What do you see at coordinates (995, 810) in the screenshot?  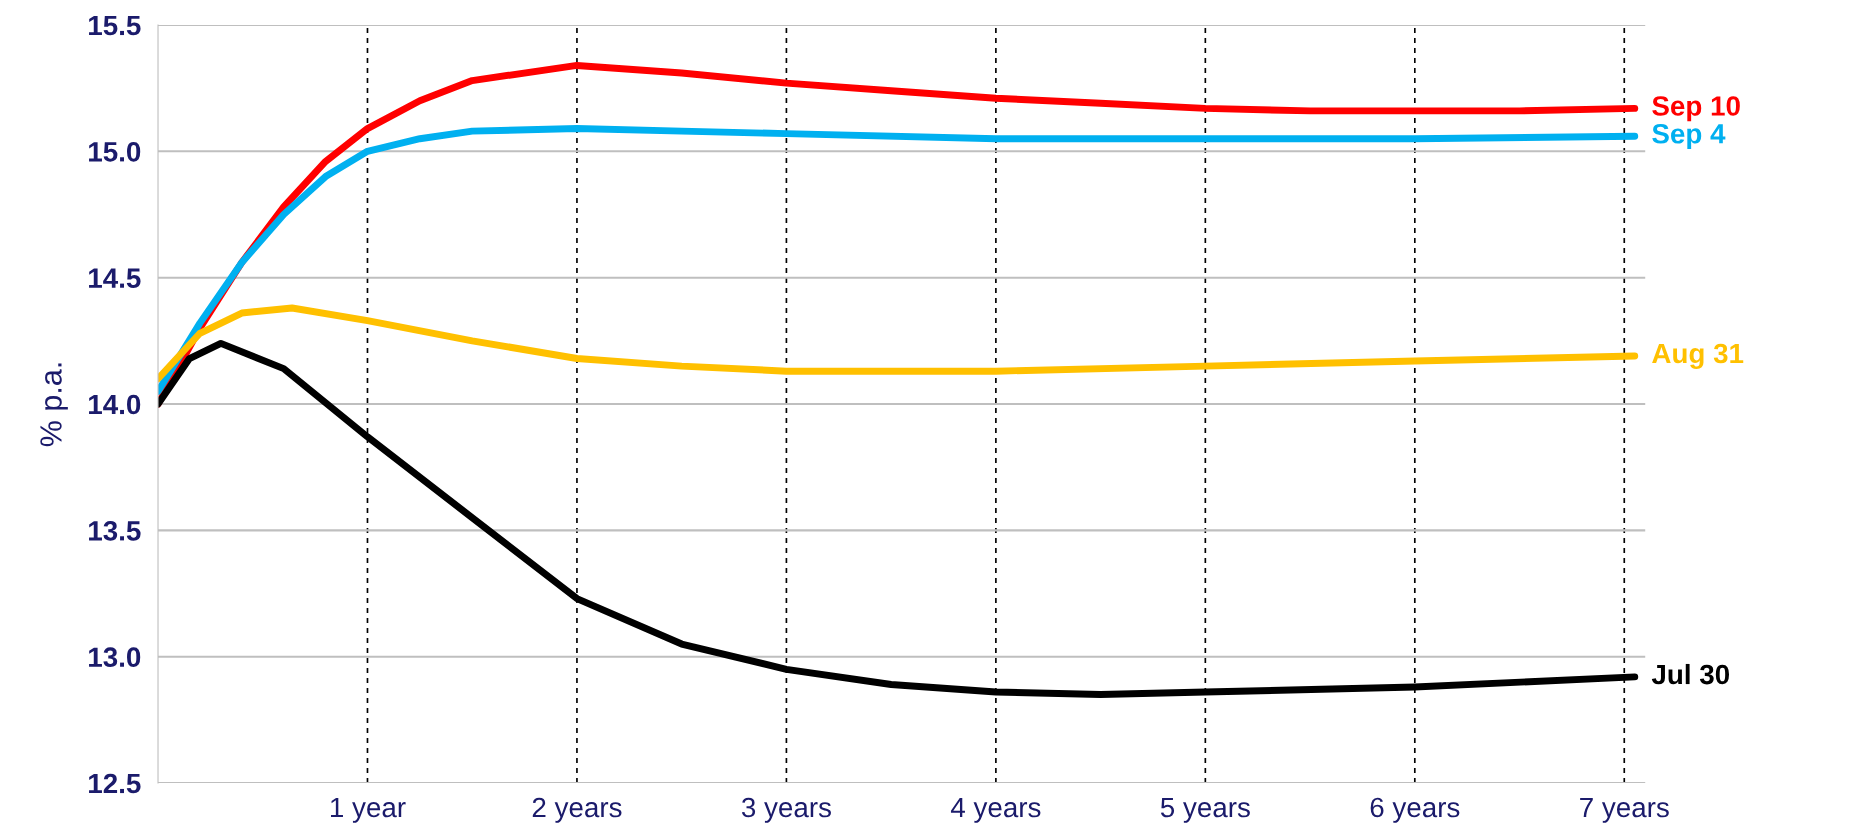 I see `x-tick-label: 4 years` at bounding box center [995, 810].